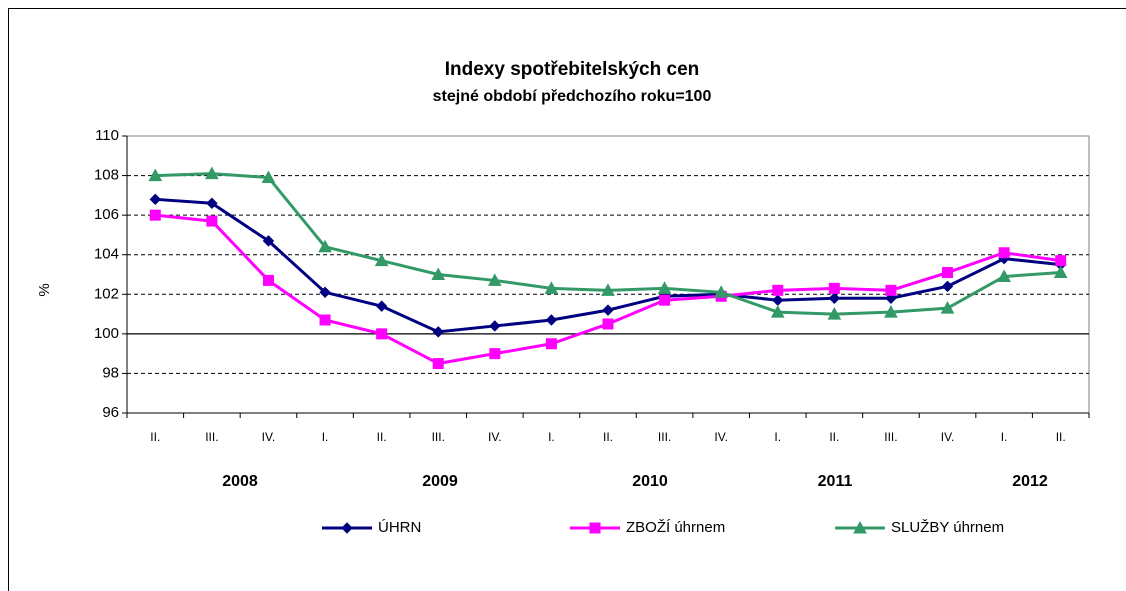  I want to click on y-tick-label: 102, so click(106, 293).